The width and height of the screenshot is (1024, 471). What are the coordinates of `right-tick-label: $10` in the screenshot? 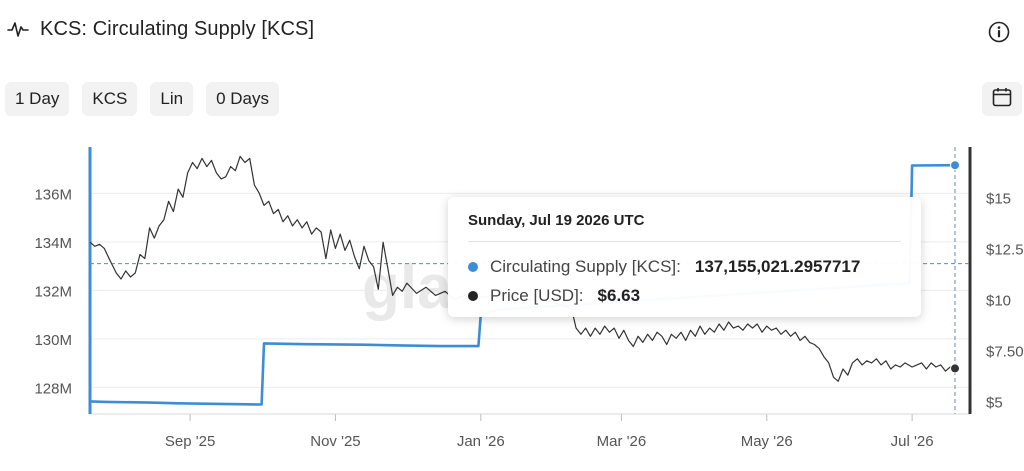 It's located at (998, 300).